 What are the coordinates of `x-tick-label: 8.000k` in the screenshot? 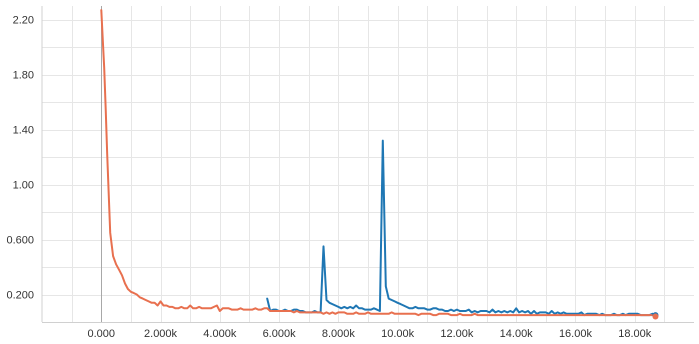 It's located at (339, 334).